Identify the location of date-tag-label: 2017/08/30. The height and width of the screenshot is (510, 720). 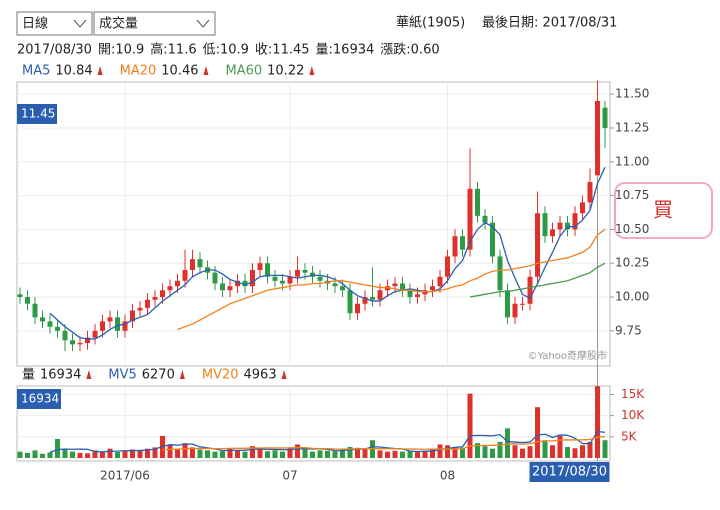
(569, 472).